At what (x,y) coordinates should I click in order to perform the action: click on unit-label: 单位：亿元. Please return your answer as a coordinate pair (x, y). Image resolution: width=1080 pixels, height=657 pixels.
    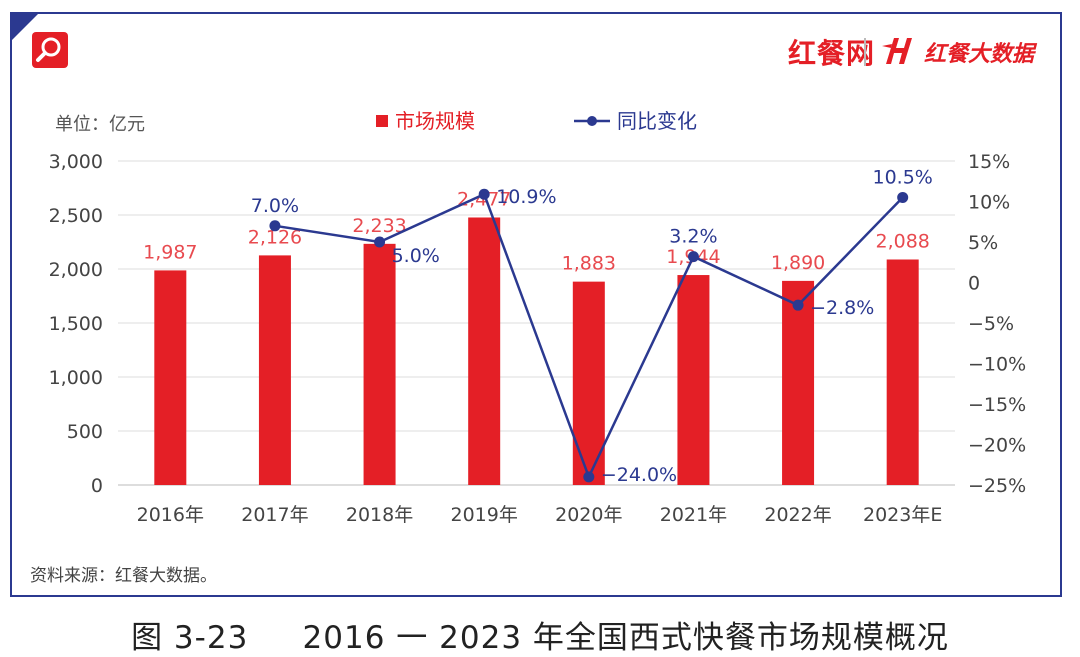
    Looking at the image, I should click on (100, 124).